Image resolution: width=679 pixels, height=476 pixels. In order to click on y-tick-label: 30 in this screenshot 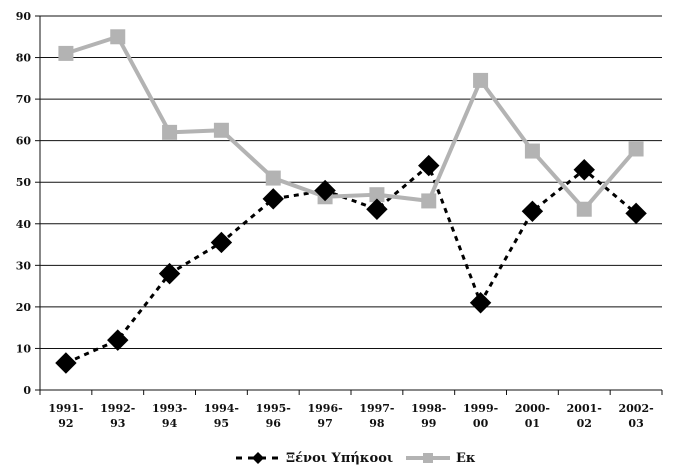, I will do `click(24, 265)`.